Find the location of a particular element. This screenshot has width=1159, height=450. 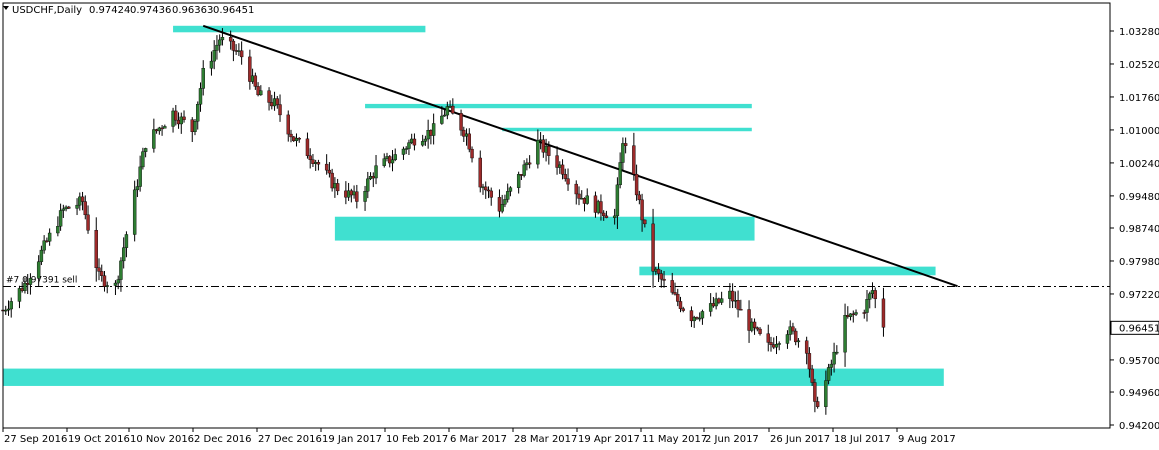

order-line-layer: #7 0.97391 sell is located at coordinates (556, 282).